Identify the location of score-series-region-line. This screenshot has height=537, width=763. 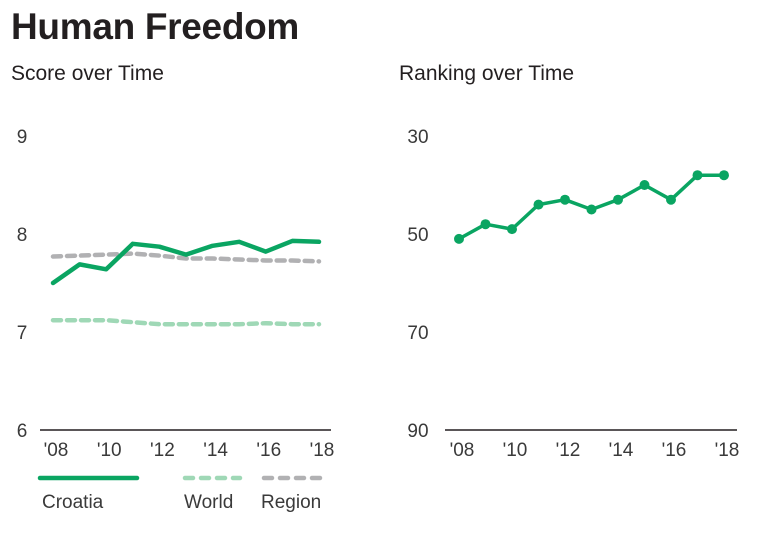
(186, 257).